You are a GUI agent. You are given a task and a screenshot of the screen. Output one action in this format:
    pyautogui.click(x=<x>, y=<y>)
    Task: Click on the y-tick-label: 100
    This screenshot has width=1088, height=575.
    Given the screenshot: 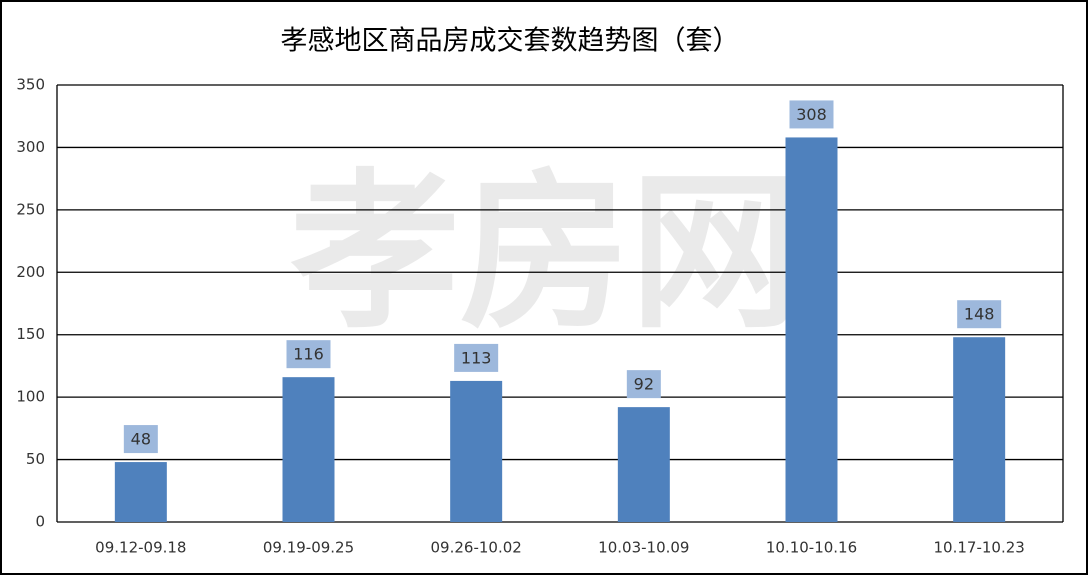 What is the action you would take?
    pyautogui.click(x=30, y=397)
    